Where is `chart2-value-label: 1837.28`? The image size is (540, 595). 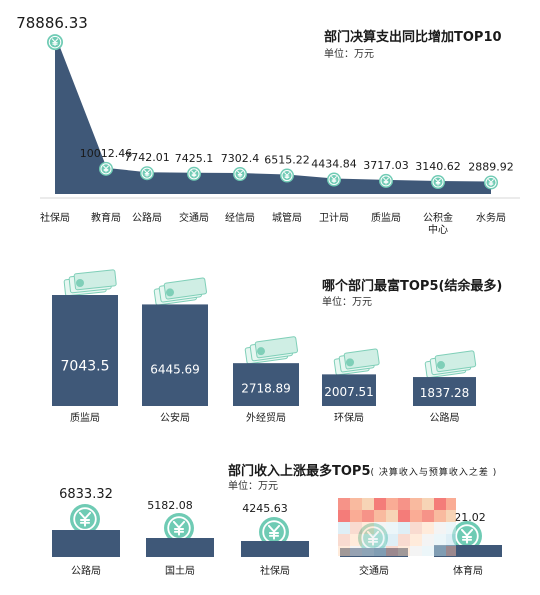
chart2-value-label: 1837.28 is located at coordinates (445, 393).